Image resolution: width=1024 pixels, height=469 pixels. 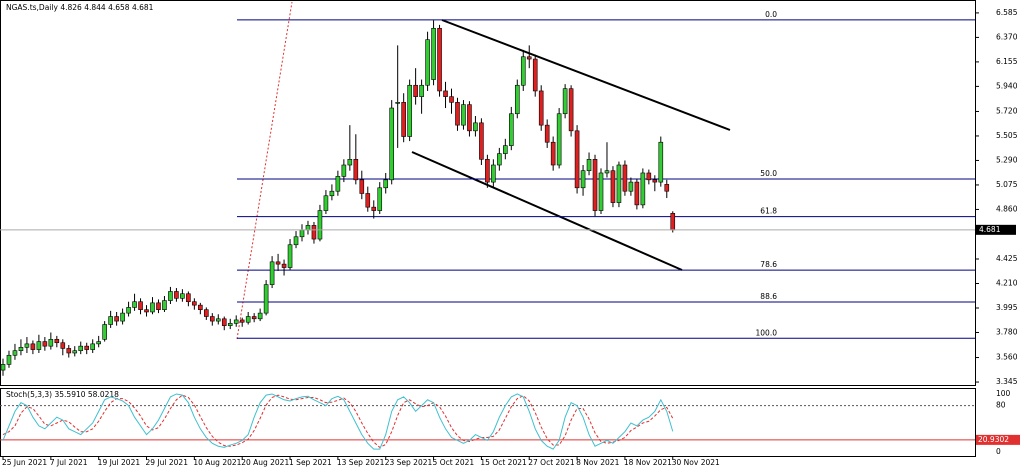 What do you see at coordinates (503, 462) in the screenshot?
I see `x-tick-label: 15 Oct 2021` at bounding box center [503, 462].